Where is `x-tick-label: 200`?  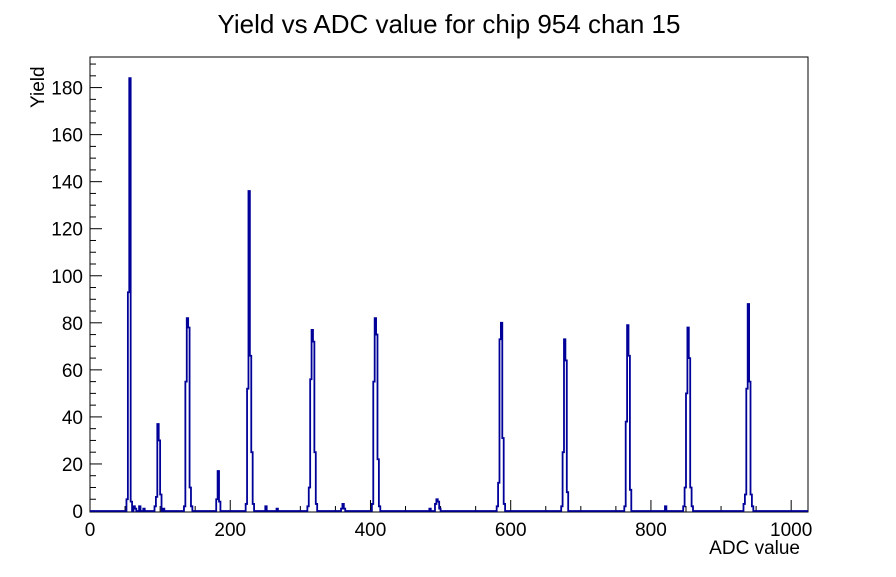
x-tick-label: 200 is located at coordinates (230, 530).